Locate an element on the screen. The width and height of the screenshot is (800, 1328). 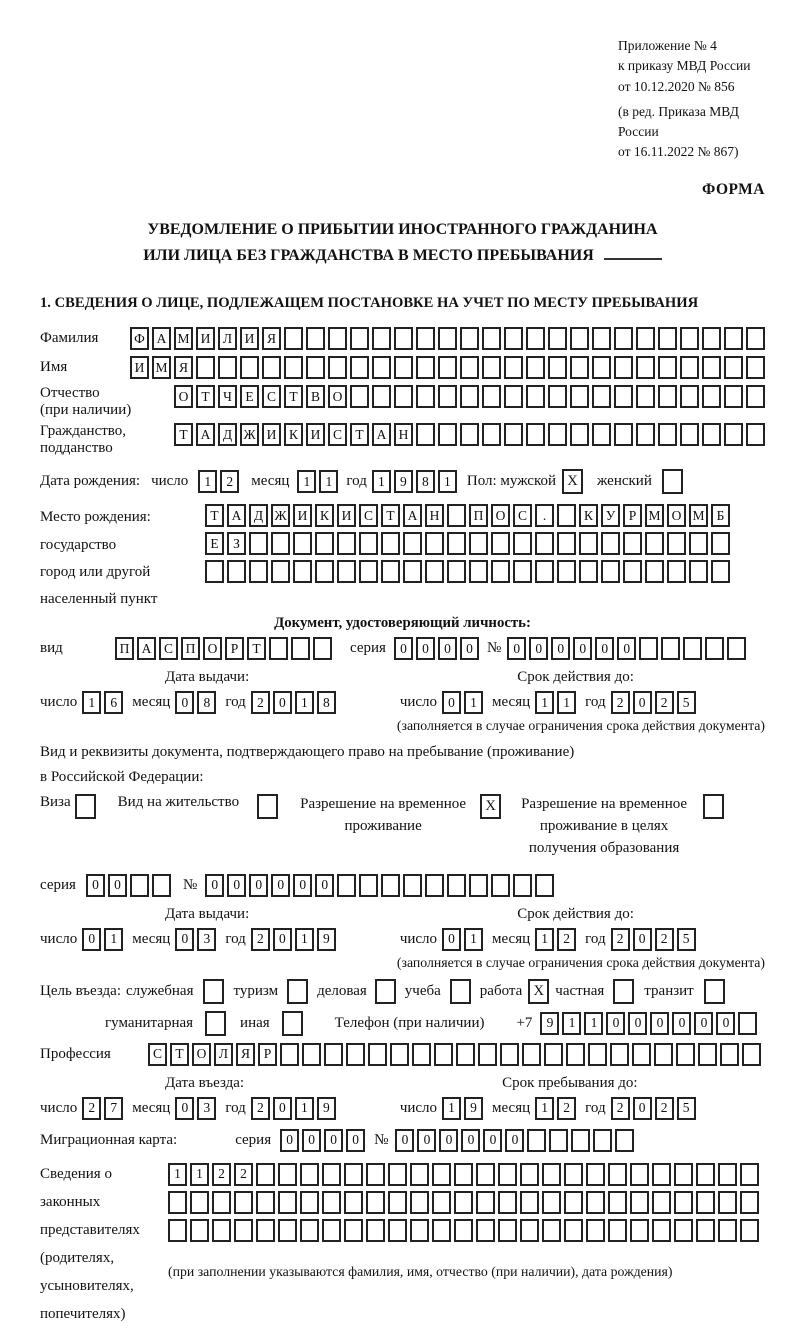
char-cell: М is located at coordinates (183, 339).